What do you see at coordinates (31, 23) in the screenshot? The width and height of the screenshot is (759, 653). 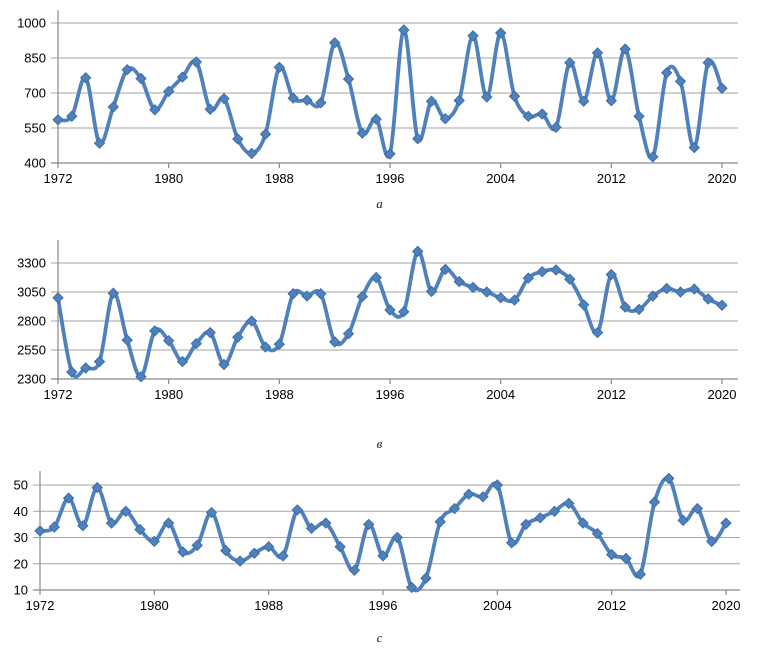 I see `y-tick-label: 1000` at bounding box center [31, 23].